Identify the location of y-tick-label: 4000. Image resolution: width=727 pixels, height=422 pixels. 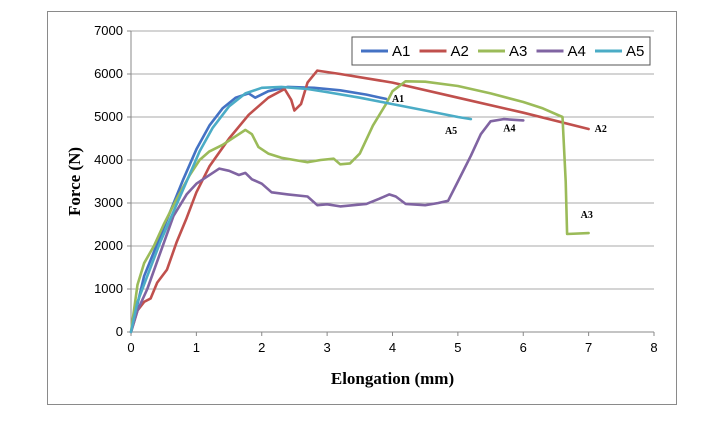
(108, 159).